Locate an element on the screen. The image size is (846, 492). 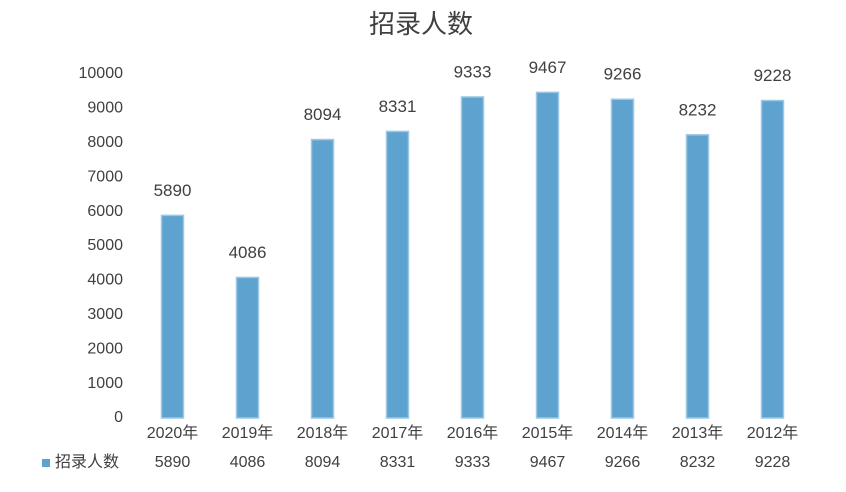
x-tick-label: 2016年 is located at coordinates (473, 433).